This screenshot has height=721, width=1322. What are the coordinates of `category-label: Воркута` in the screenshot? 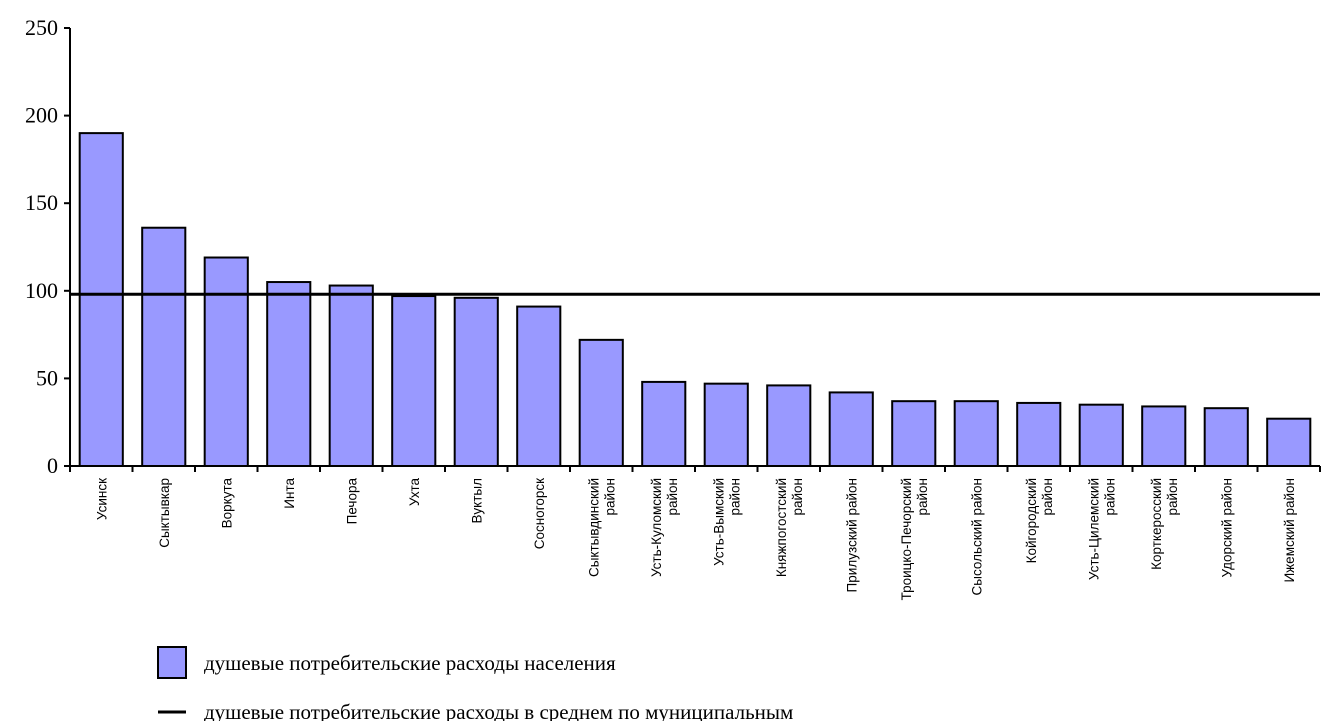 It's located at (226, 503).